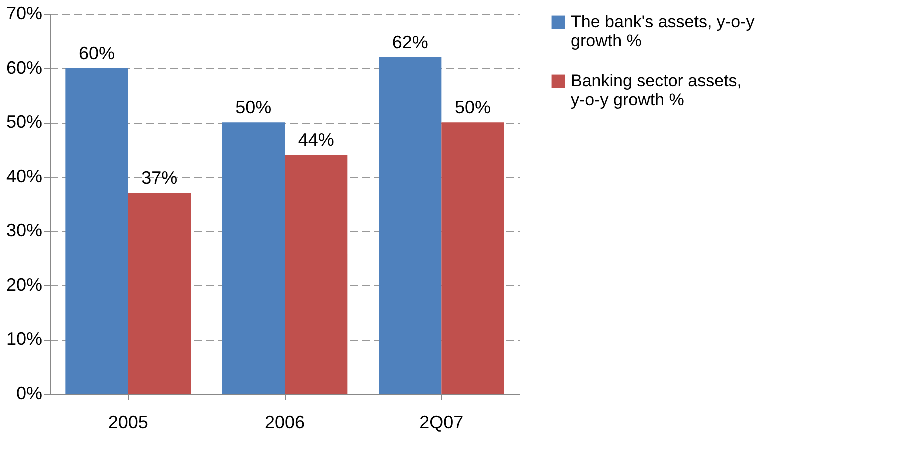  What do you see at coordinates (656, 91) in the screenshot?
I see `legend-label: Banking sector assets, y-o-y growth %` at bounding box center [656, 91].